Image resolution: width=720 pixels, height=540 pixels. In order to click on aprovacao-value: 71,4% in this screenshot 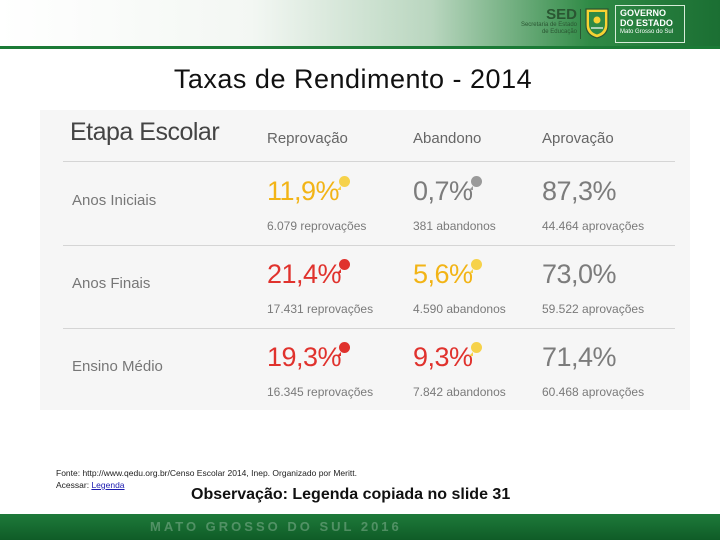, I will do `click(579, 357)`.